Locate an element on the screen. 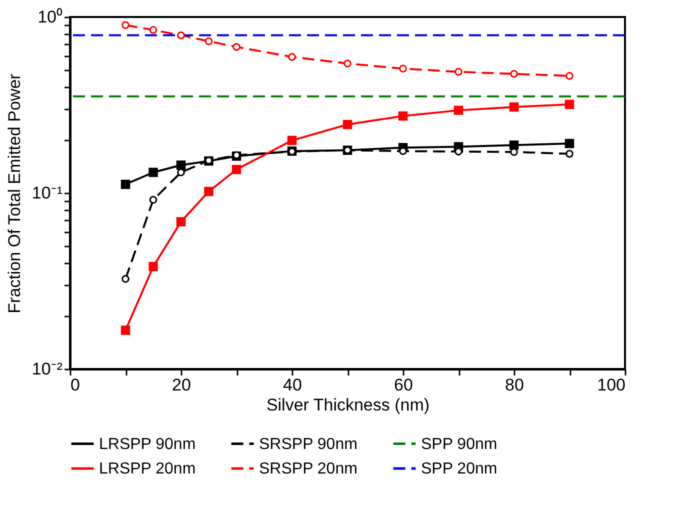  legend-label: SRSPP 20nm is located at coordinates (308, 469).